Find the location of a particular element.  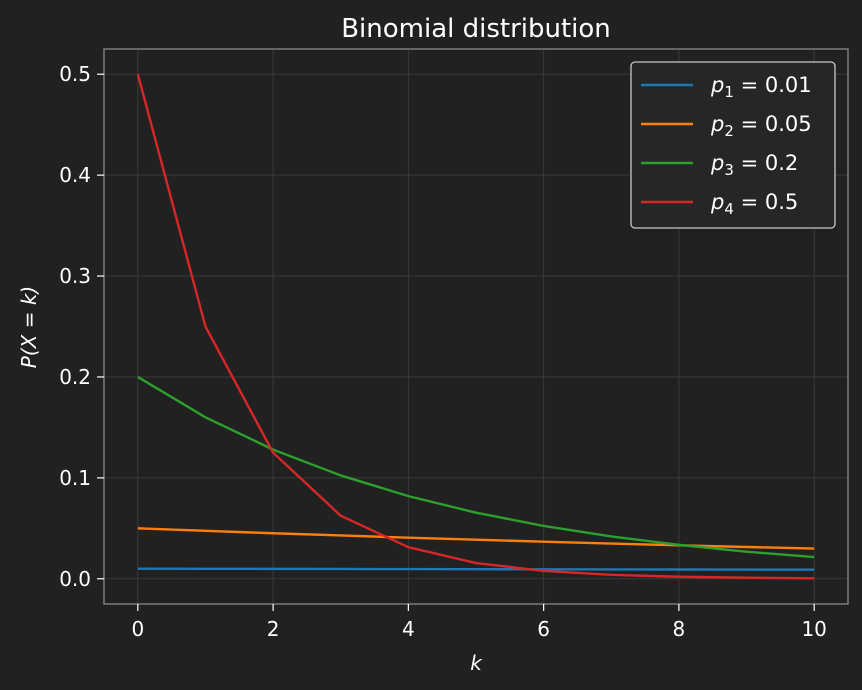

legend: p1 = 0.01 p2 = 0.05 p3 = 0.2 p4 = 0.5 is located at coordinates (733, 145).